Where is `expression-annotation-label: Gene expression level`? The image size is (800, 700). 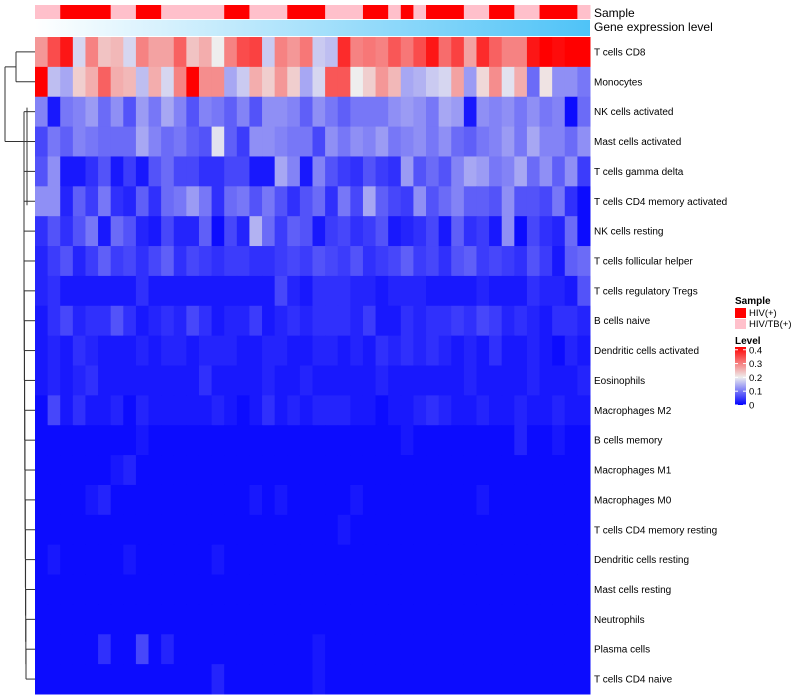
expression-annotation-label: Gene expression level is located at coordinates (653, 27).